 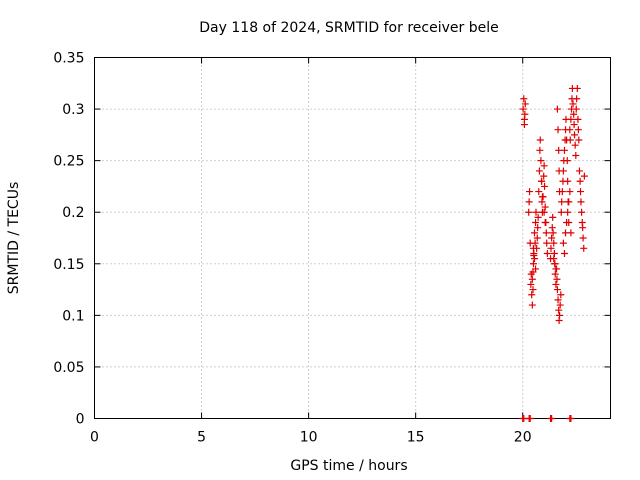 I want to click on y-tick-label: 0.25, so click(x=68, y=162).